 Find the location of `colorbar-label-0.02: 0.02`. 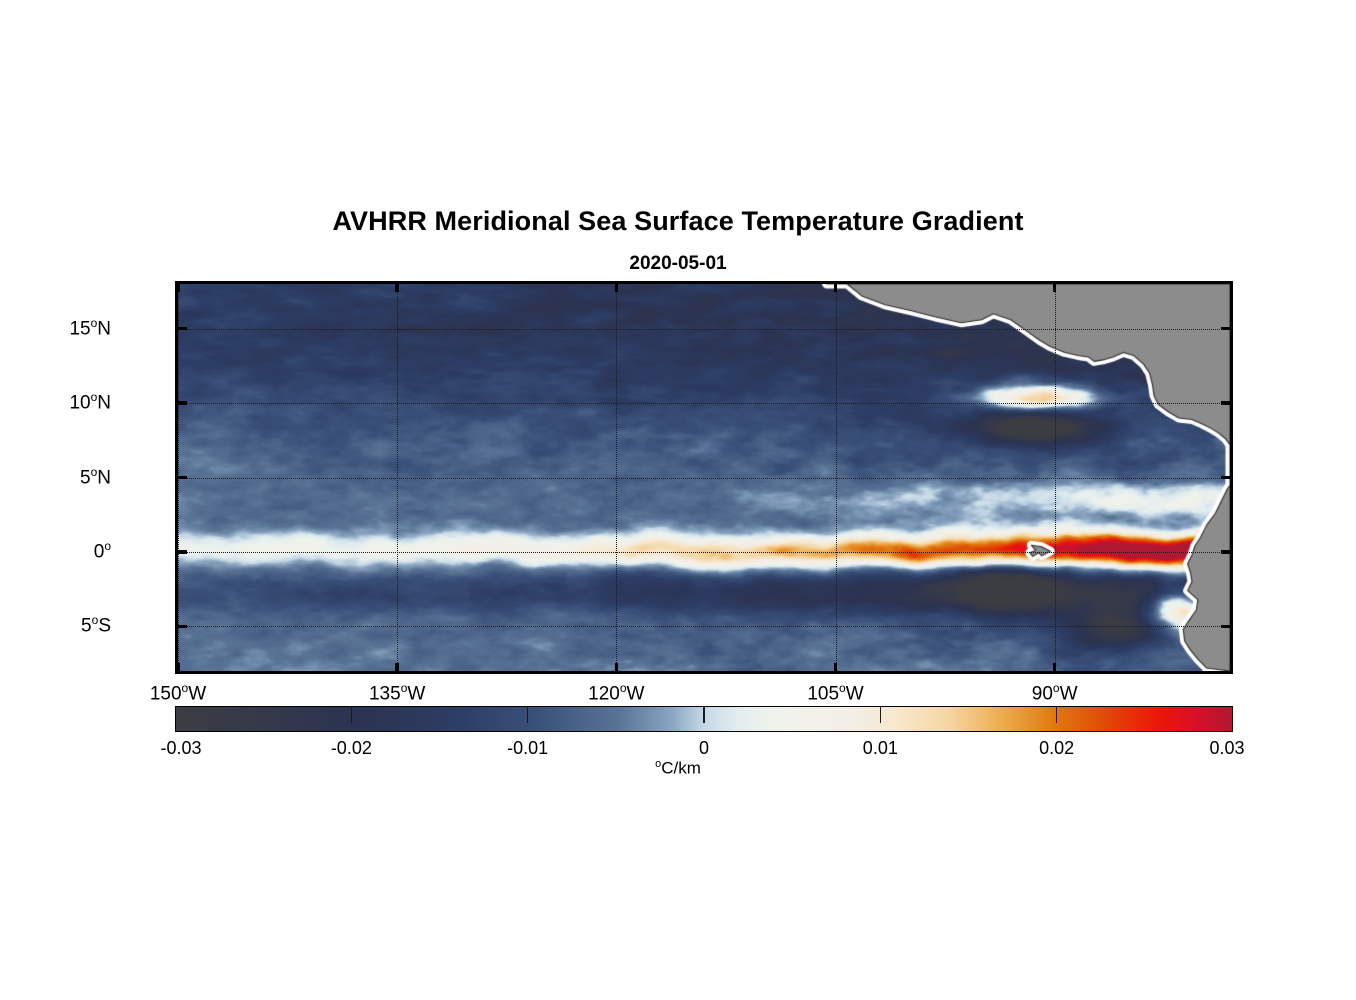

colorbar-label-0.02: 0.02 is located at coordinates (1057, 748).